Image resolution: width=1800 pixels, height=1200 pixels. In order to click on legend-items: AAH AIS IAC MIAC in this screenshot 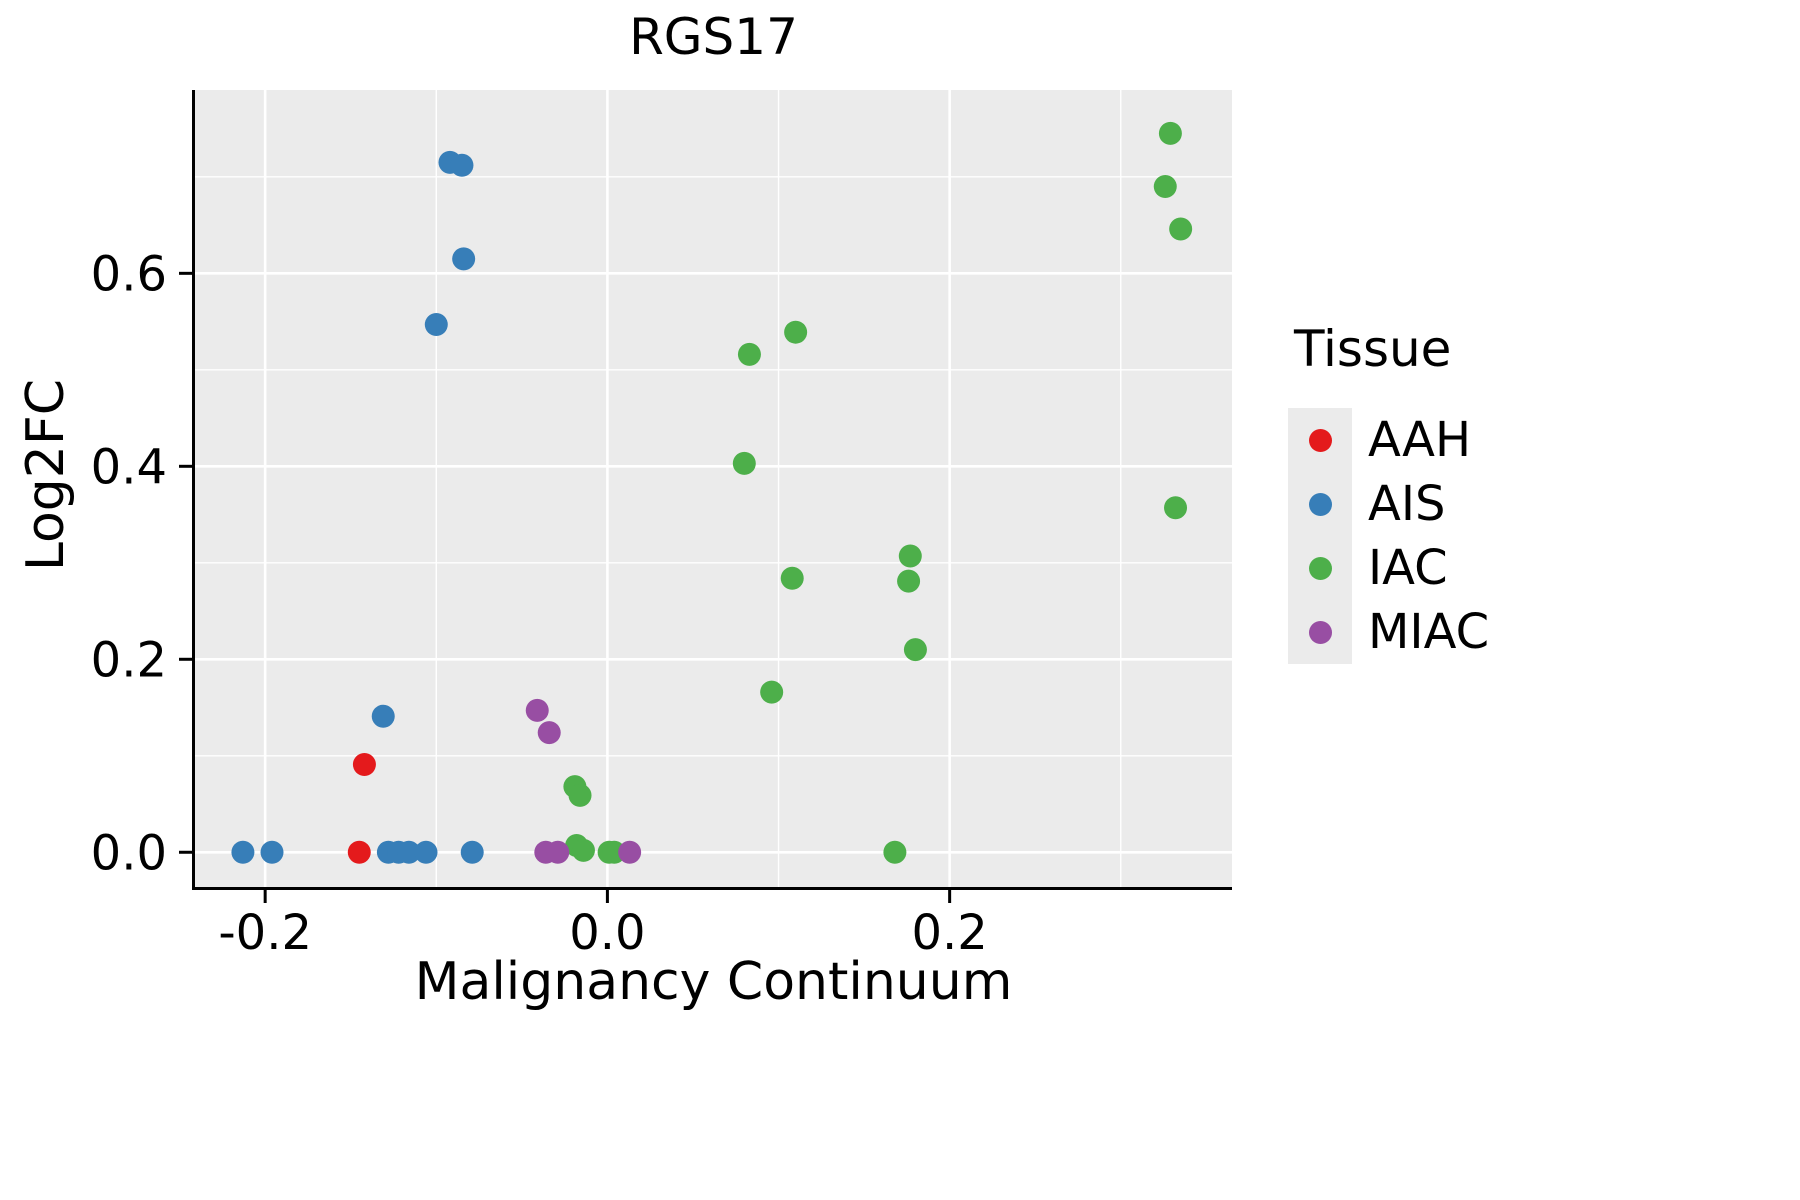, I will do `click(1388, 536)`.